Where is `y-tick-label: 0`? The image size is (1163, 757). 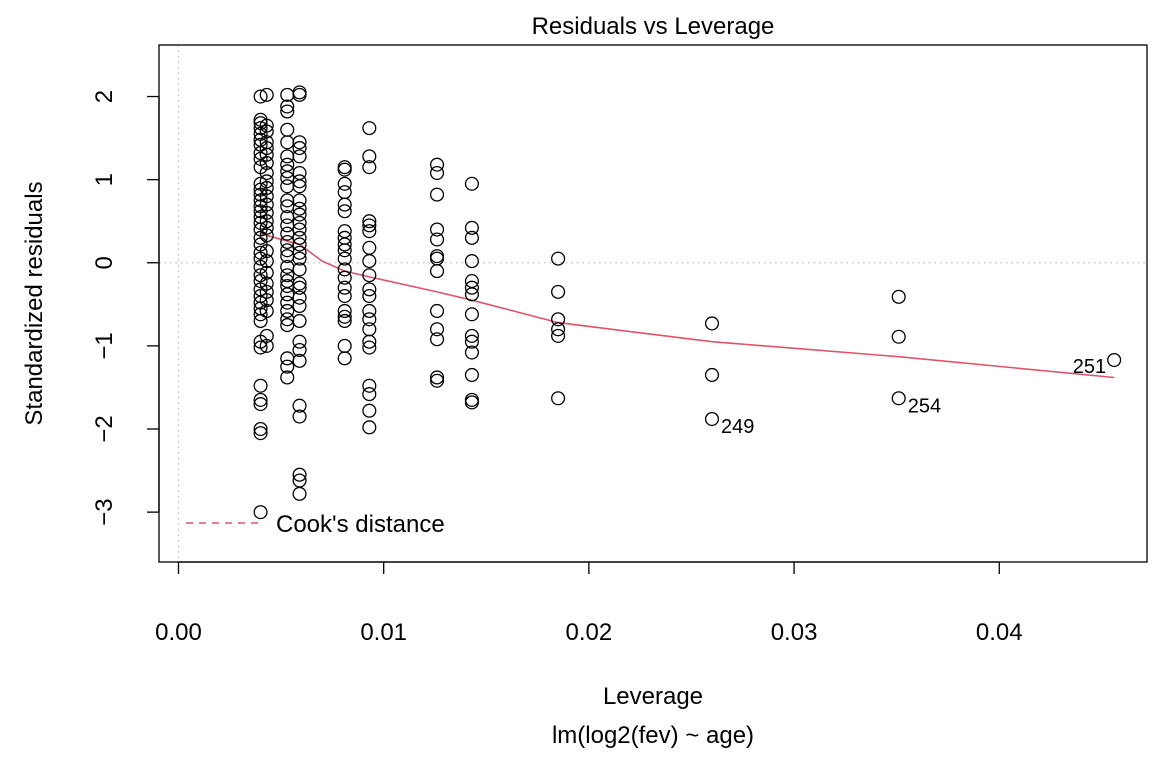 y-tick-label: 0 is located at coordinates (104, 262).